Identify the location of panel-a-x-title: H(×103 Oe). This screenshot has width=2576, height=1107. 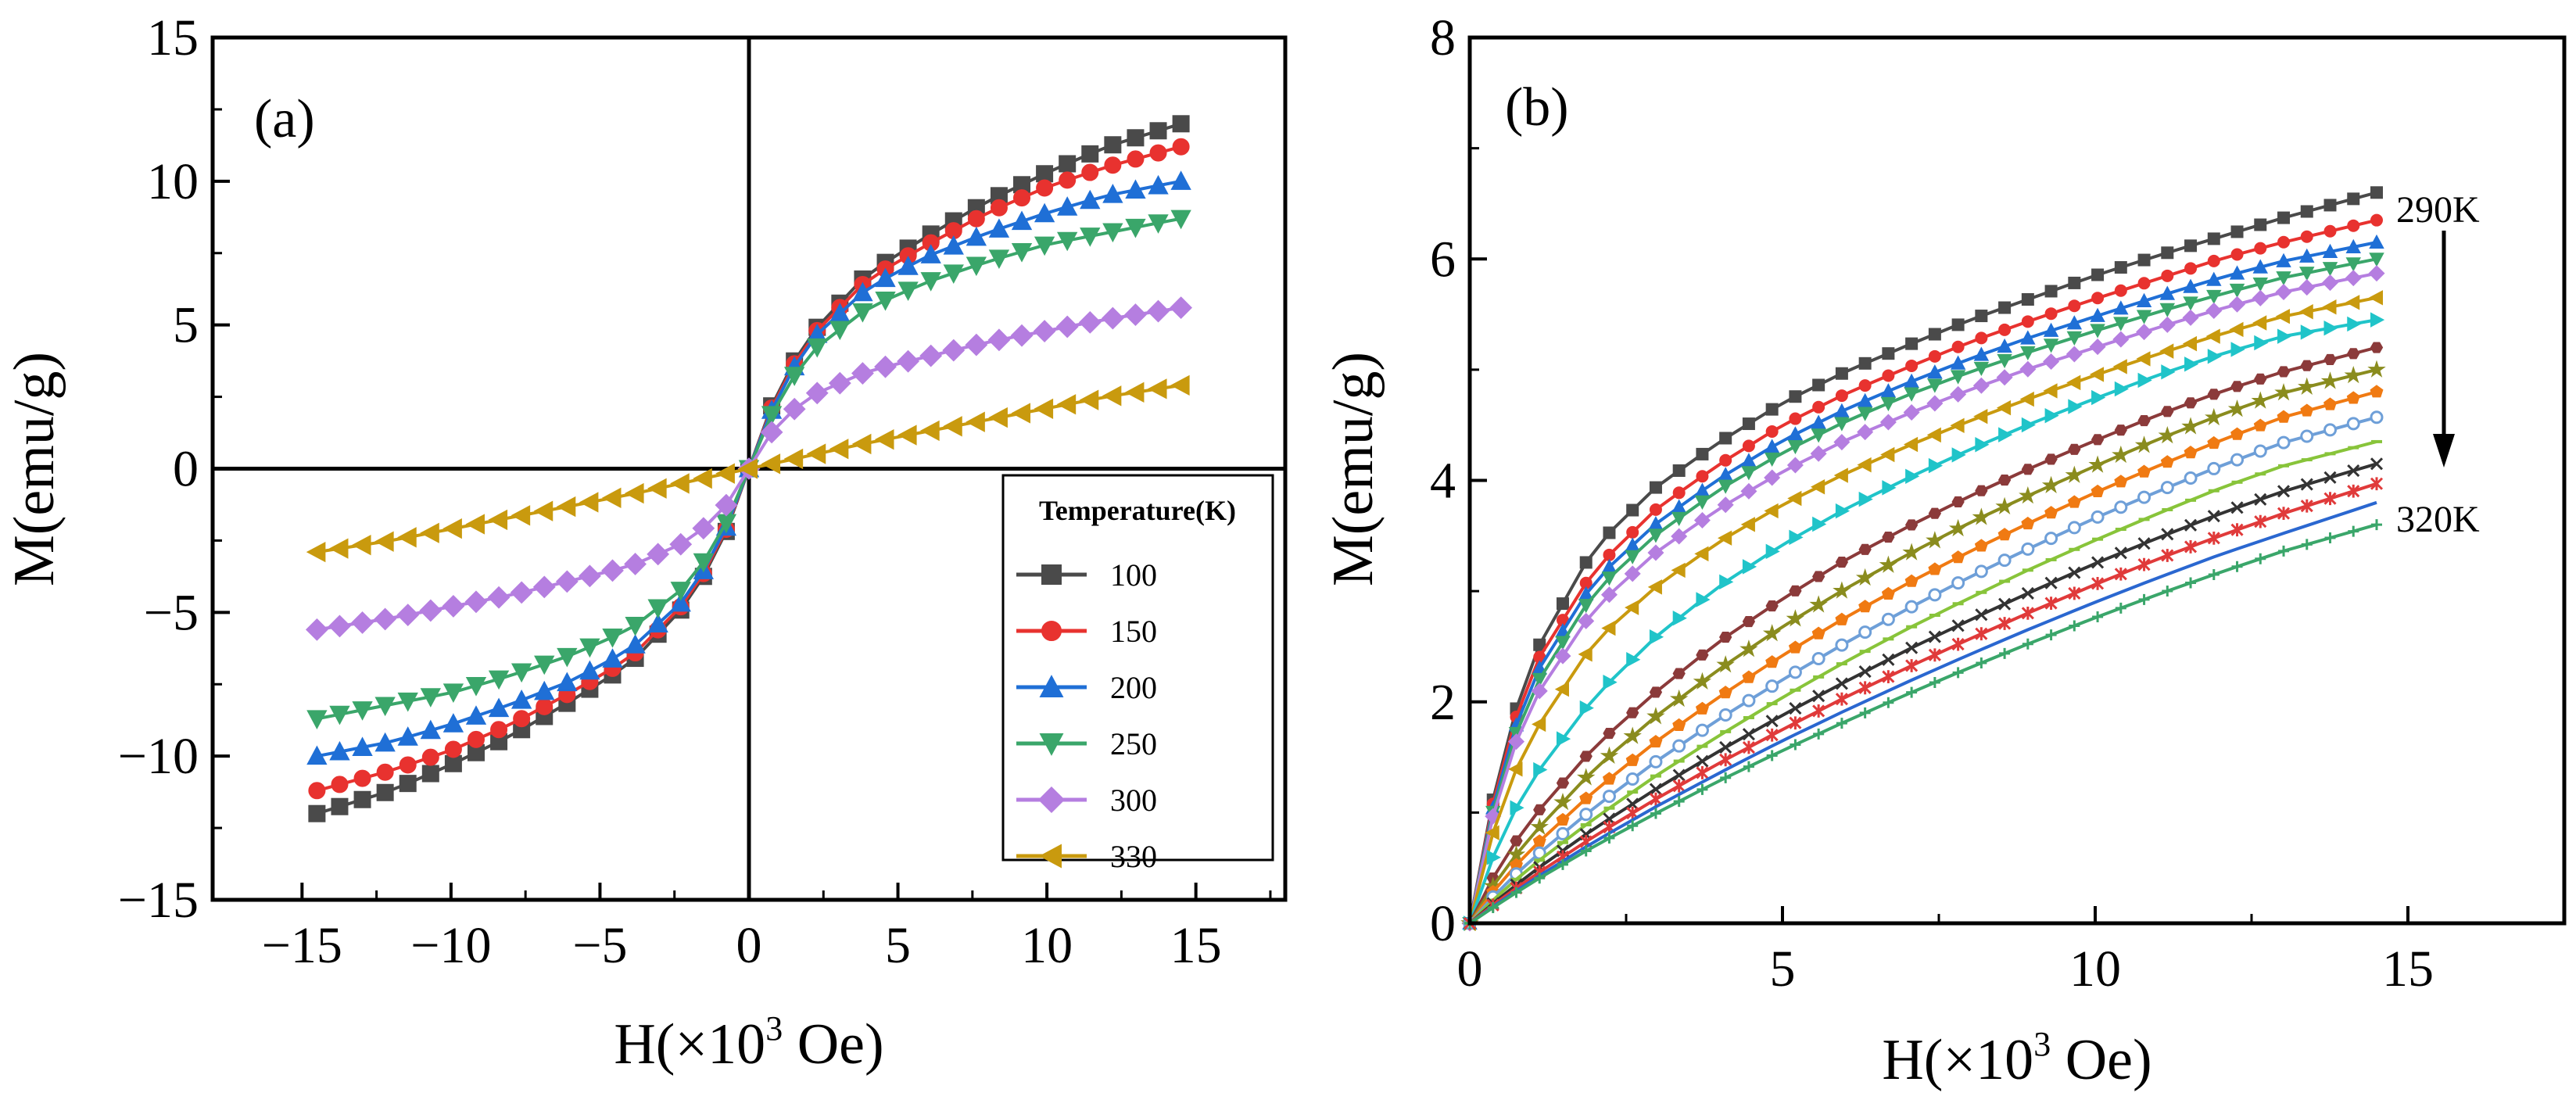
(748, 1043).